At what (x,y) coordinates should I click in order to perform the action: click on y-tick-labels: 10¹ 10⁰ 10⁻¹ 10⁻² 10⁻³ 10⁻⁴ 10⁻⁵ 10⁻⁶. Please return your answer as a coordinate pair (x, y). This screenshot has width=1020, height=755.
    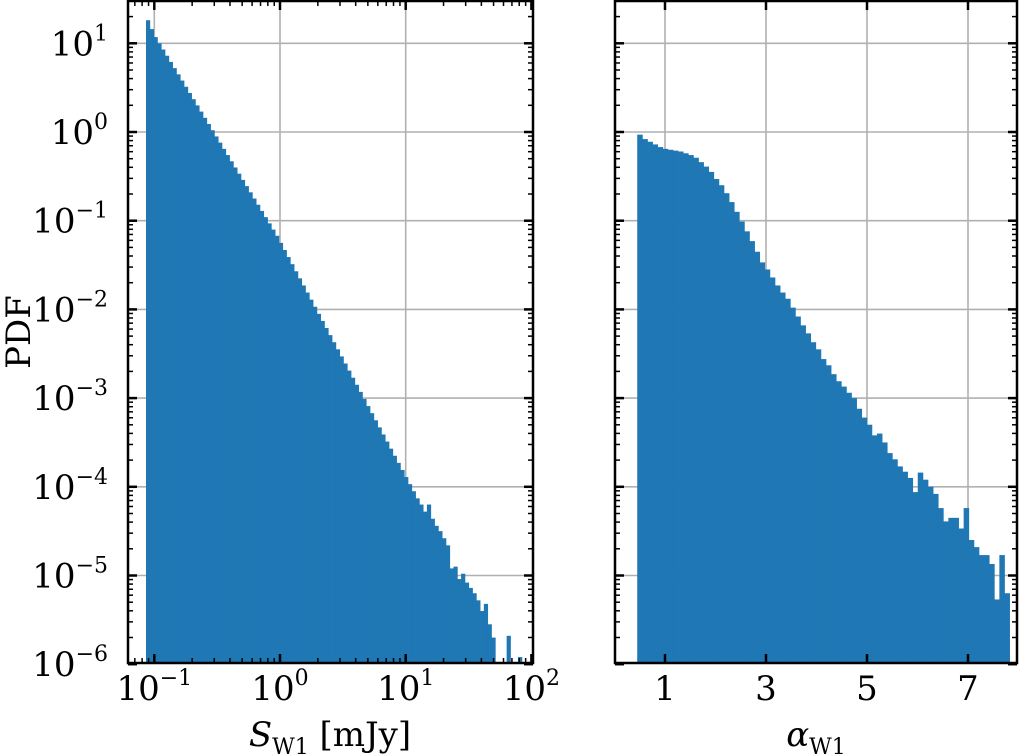
    Looking at the image, I should click on (70, 353).